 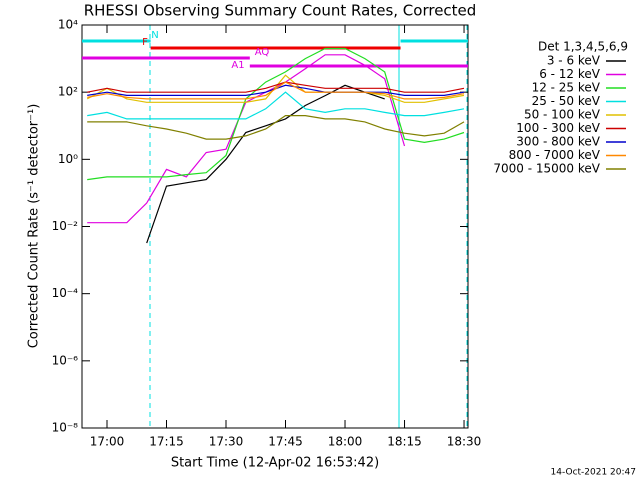 I want to click on y-tick-label: 10⁴, so click(x=68, y=25).